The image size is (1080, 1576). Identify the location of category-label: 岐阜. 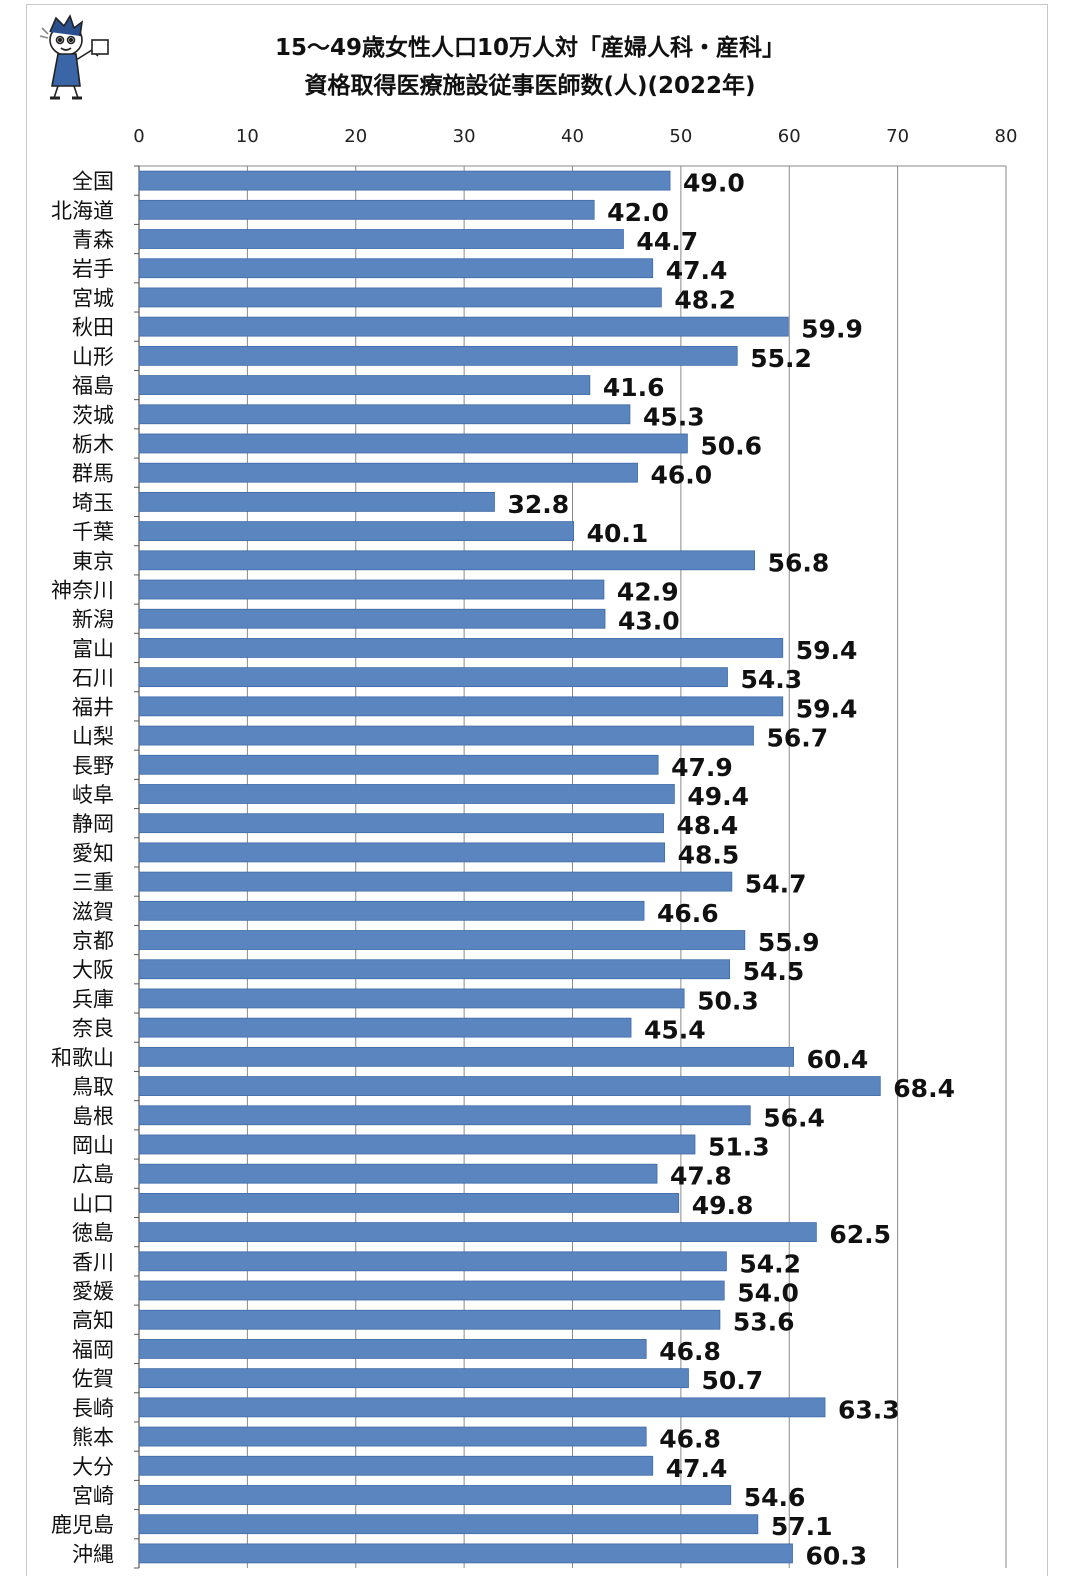
(93, 795).